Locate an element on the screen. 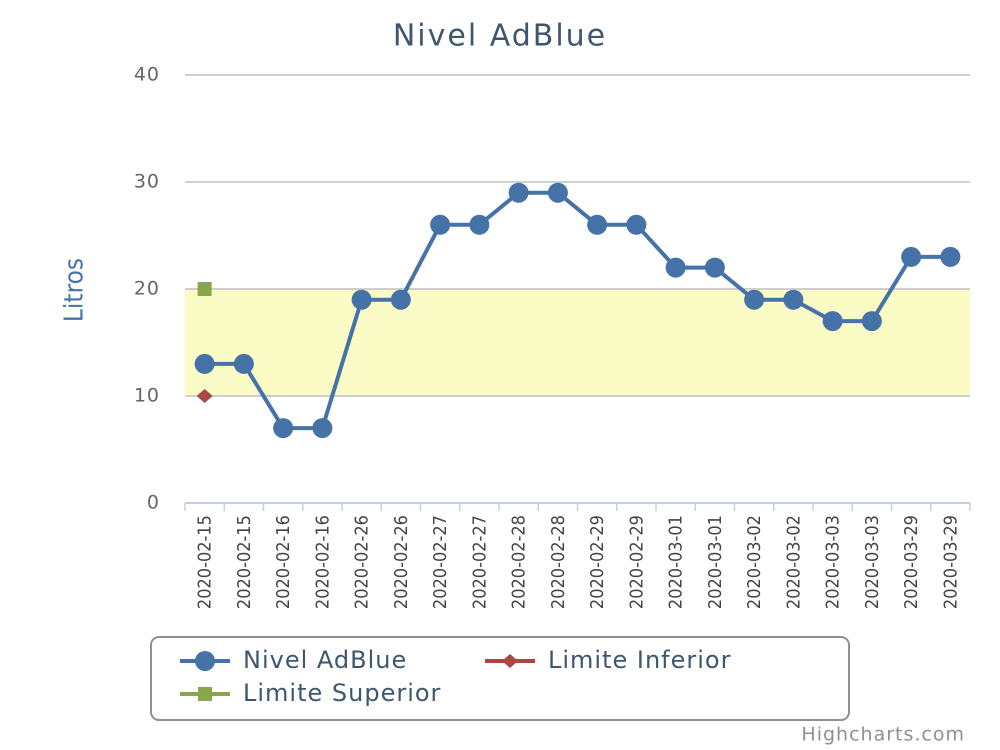 The height and width of the screenshot is (750, 1000). legend-label: Limite Superior is located at coordinates (342, 693).